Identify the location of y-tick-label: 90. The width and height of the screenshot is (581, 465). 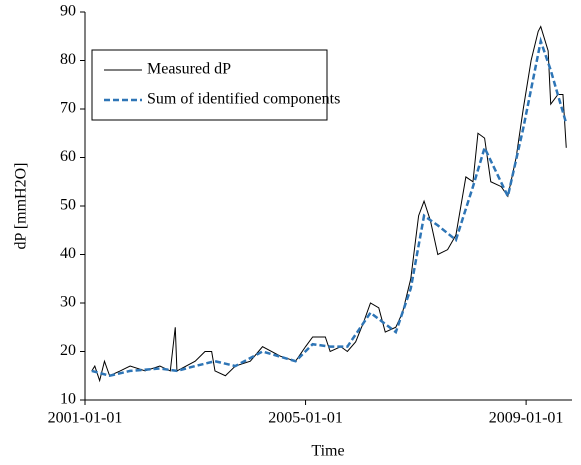
(68, 11).